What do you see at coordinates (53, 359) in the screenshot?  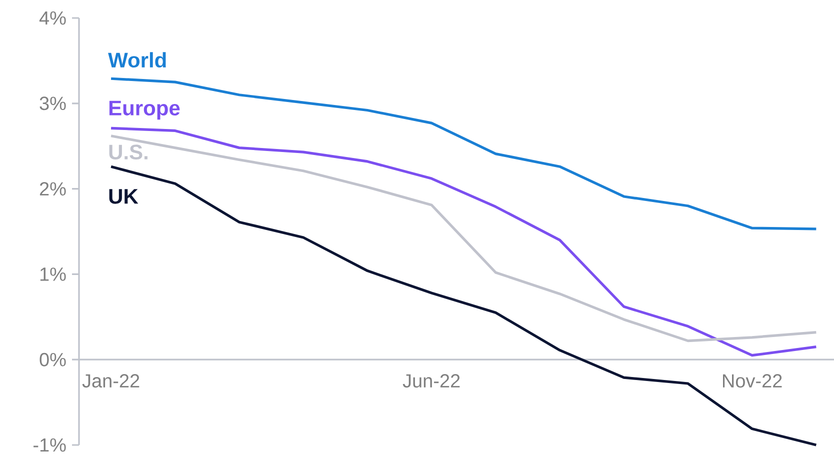 I see `y-tick-label: 0%` at bounding box center [53, 359].